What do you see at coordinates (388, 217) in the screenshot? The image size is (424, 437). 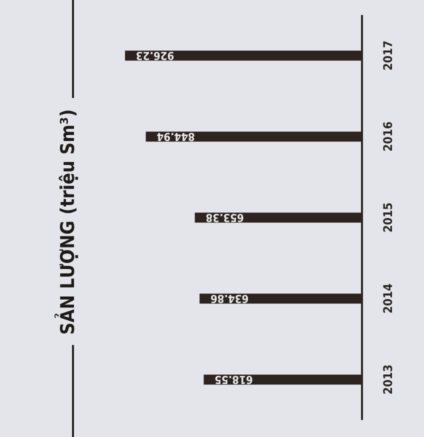 I see `y-tick-label: 2015` at bounding box center [388, 217].